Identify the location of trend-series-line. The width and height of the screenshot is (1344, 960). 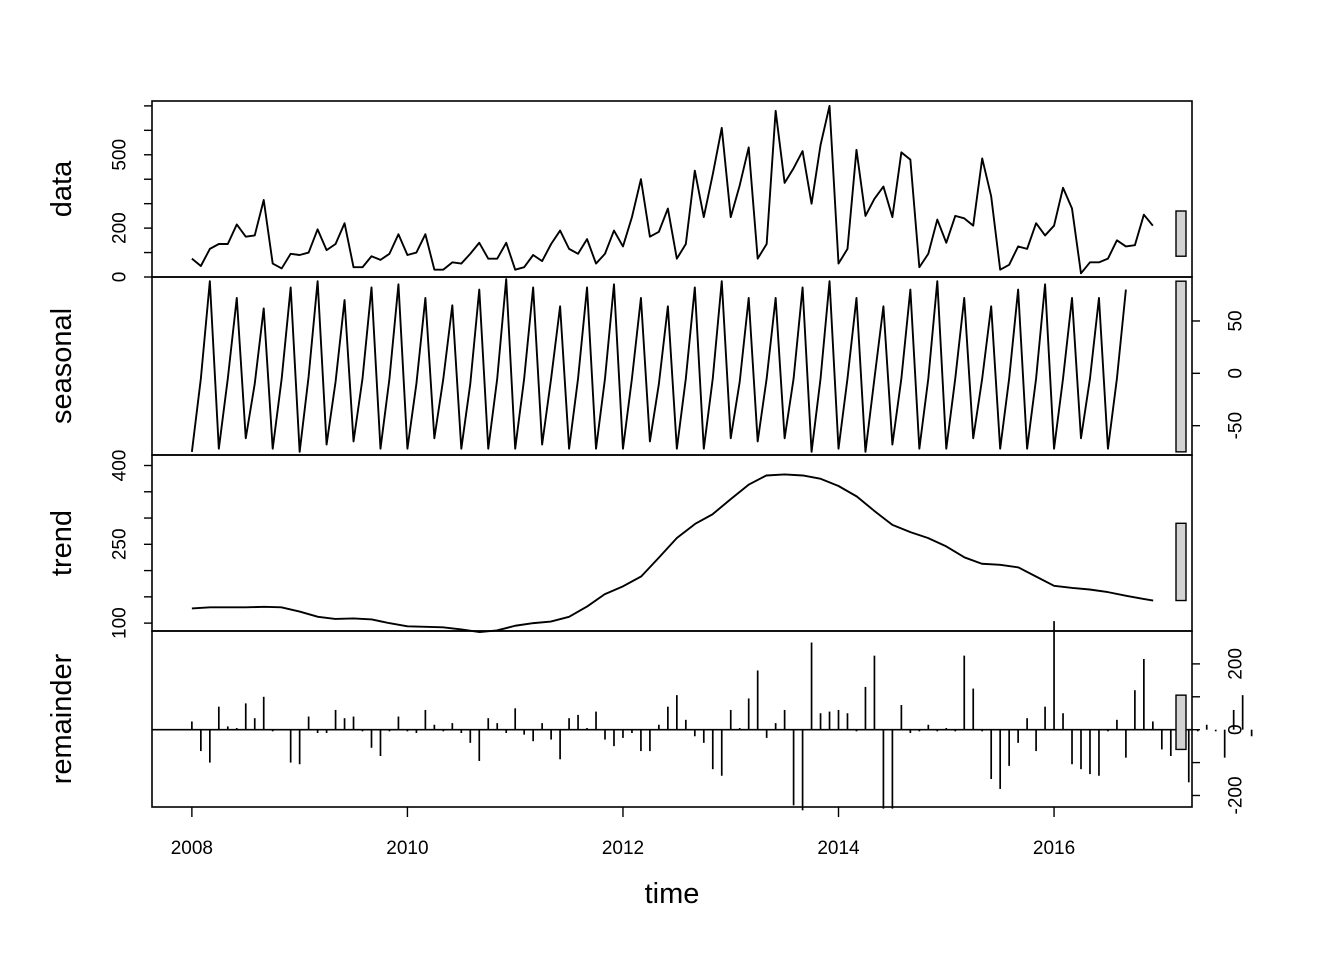
(672, 553).